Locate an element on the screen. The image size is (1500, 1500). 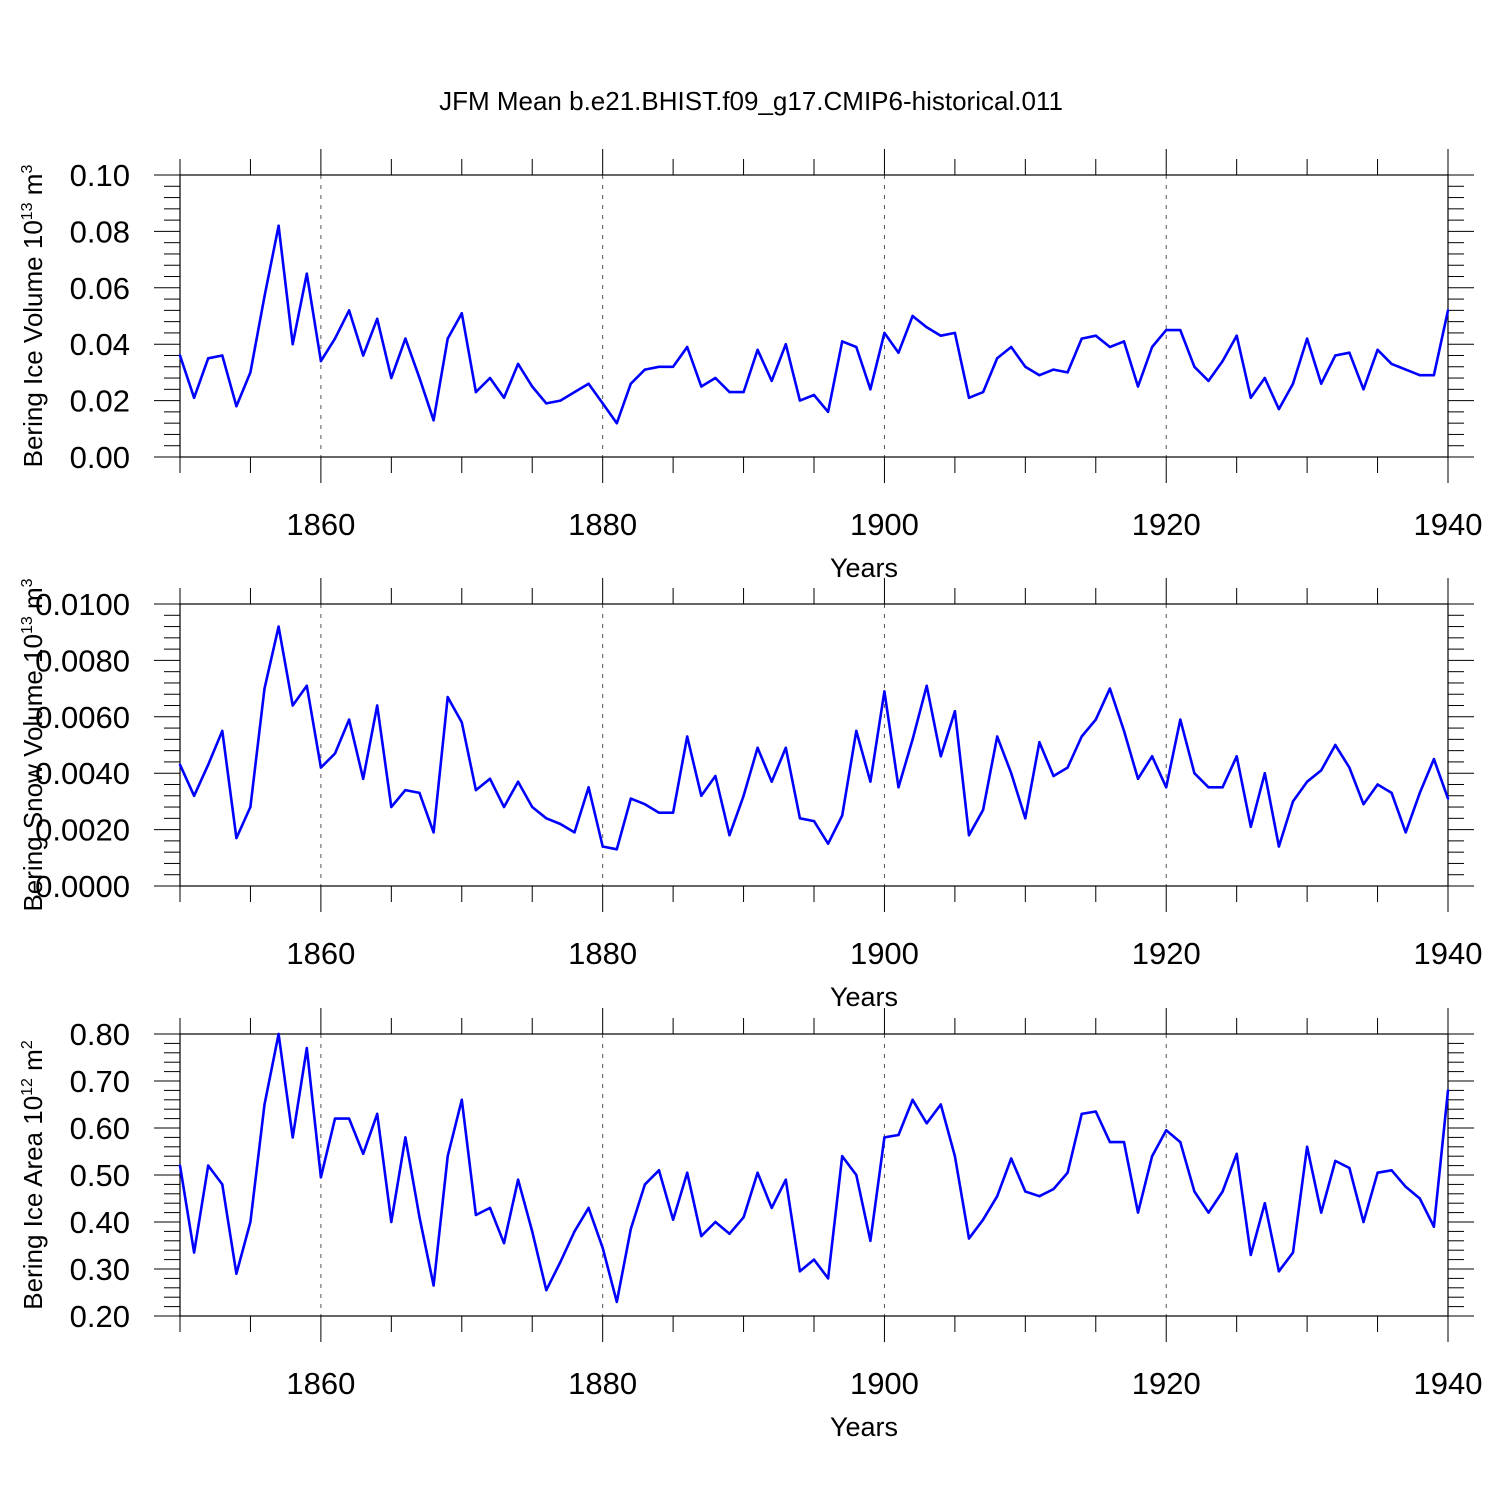
y-axis-label: Bering Ice Volume 1013 m3 is located at coordinates (33, 316).